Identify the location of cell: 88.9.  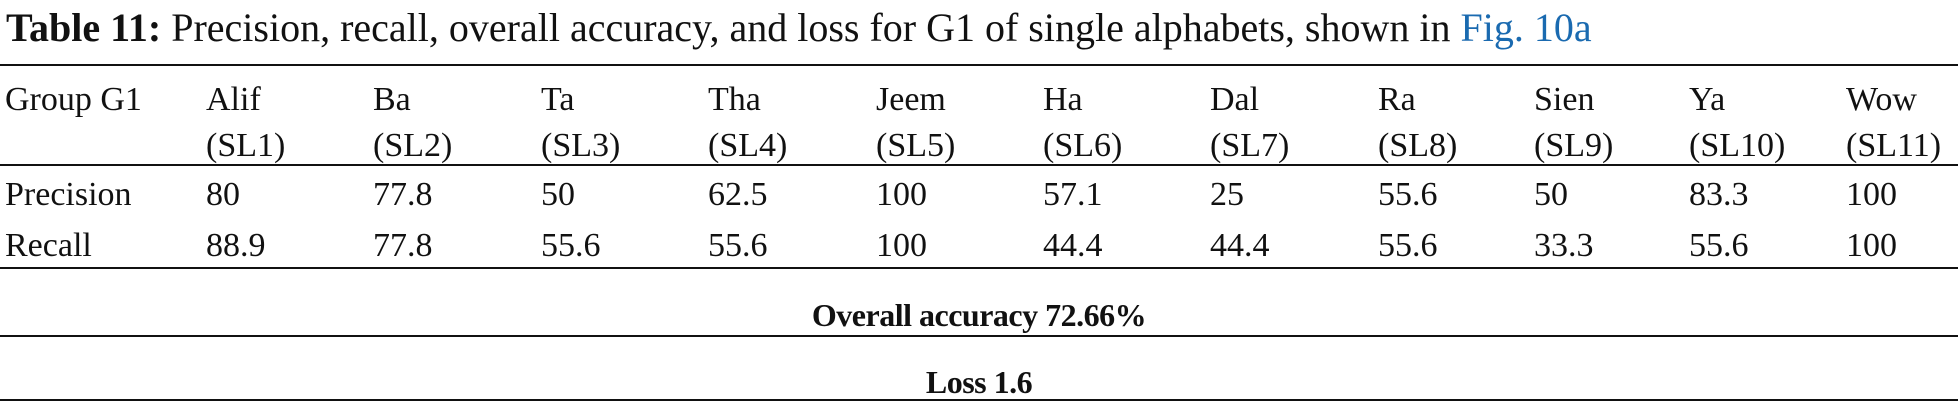
(236, 245).